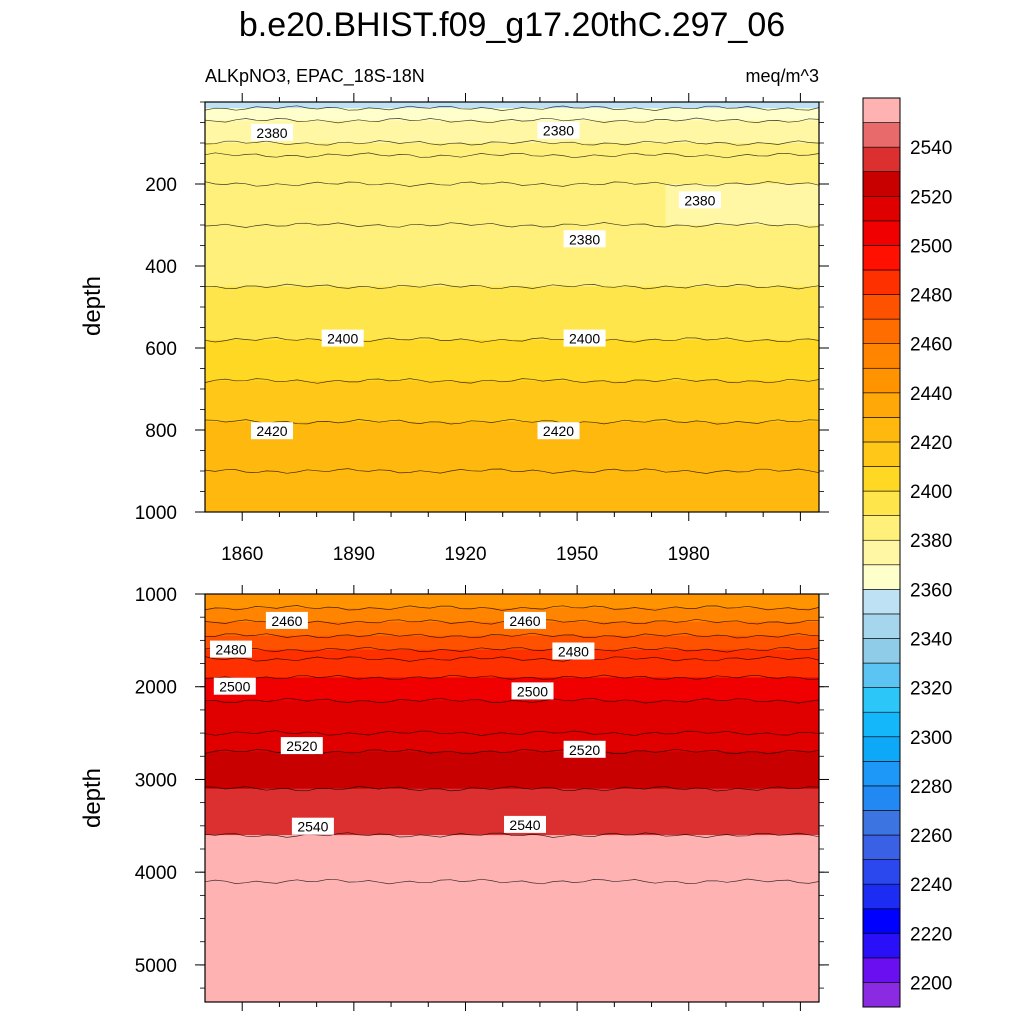 The width and height of the screenshot is (1024, 1024). What do you see at coordinates (931, 934) in the screenshot?
I see `colorbar-tick-label: 2220` at bounding box center [931, 934].